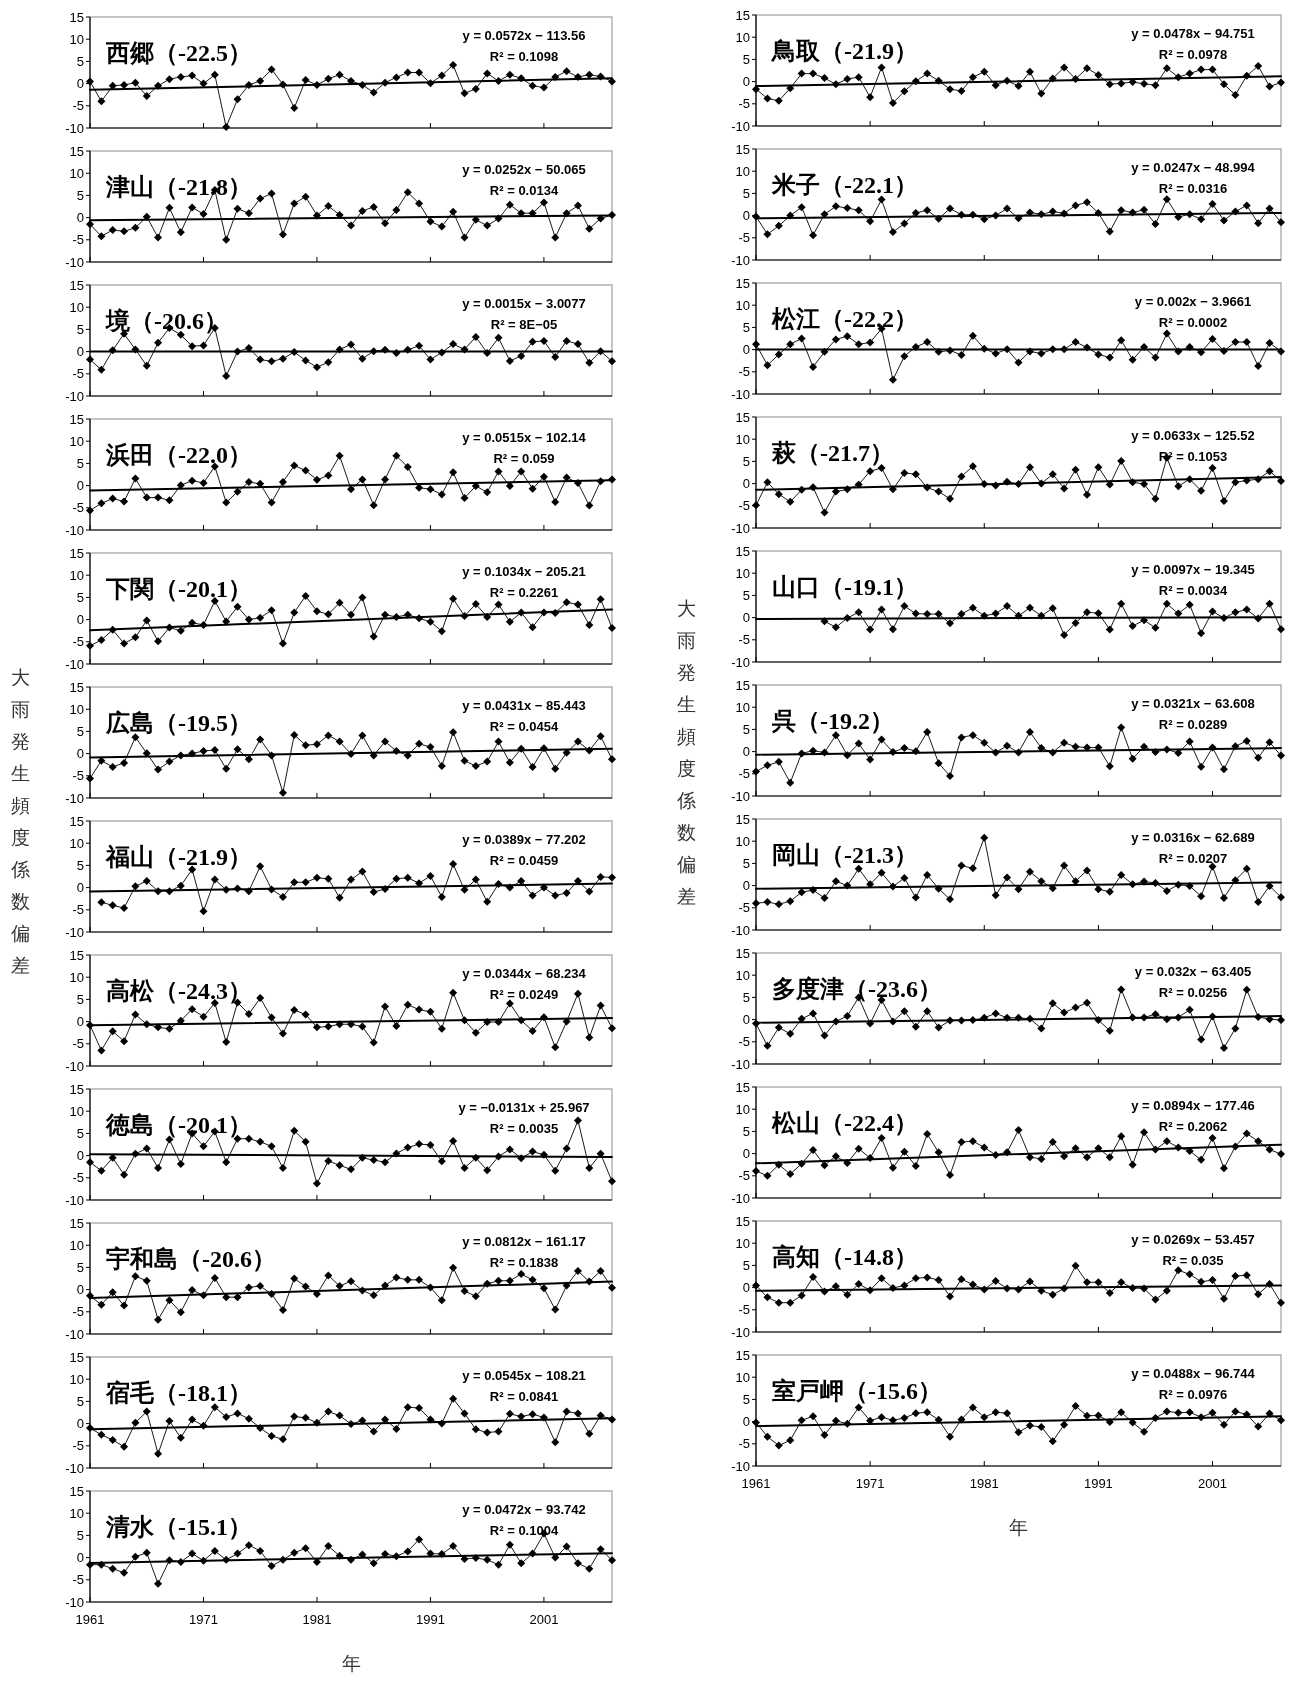 The width and height of the screenshot is (1291, 1681). Describe the element at coordinates (524, 1396) in the screenshot. I see `annotation: R² = 0.0841` at that location.